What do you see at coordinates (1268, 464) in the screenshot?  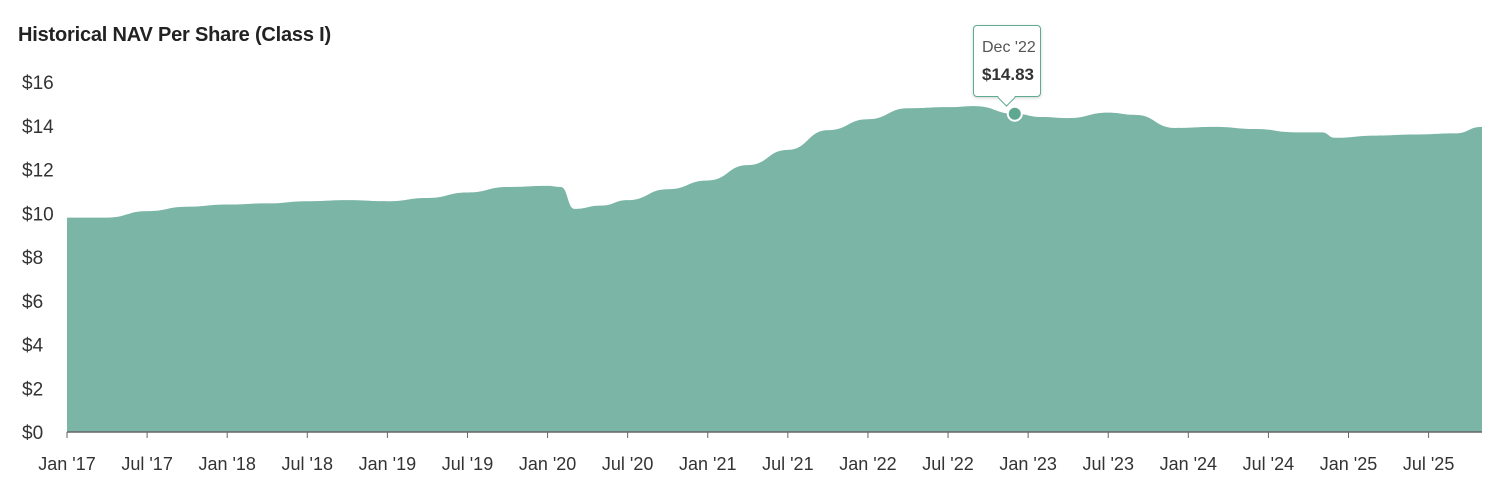 I see `x-tick-label: Jul '24` at bounding box center [1268, 464].